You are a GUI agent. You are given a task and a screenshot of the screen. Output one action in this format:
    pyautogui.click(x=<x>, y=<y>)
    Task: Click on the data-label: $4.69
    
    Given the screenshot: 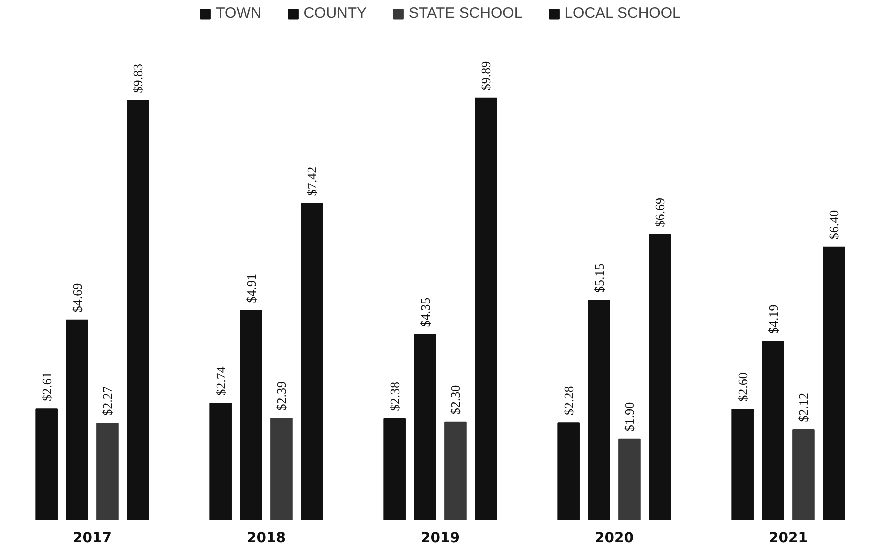 What is the action you would take?
    pyautogui.click(x=77, y=298)
    